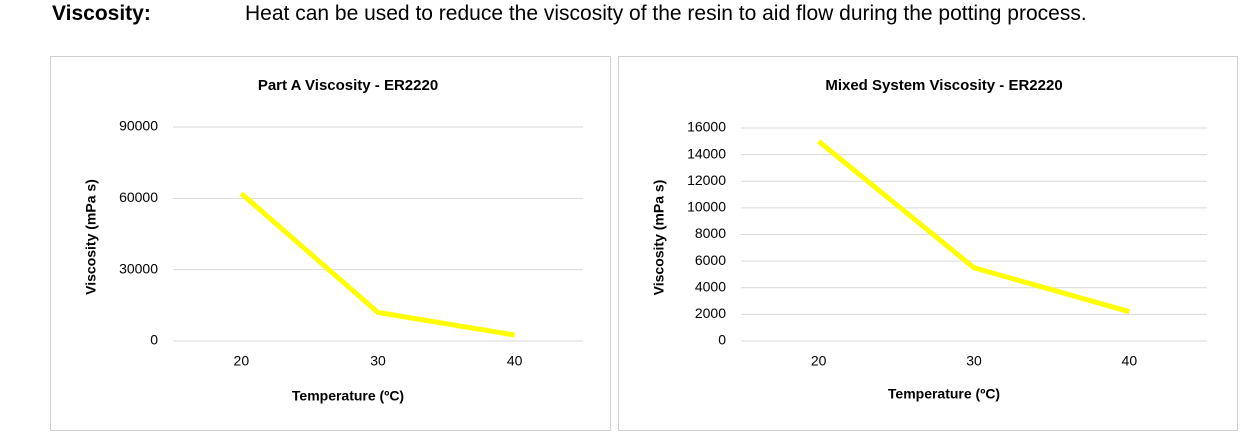 The image size is (1248, 447). I want to click on y-tick-label: 10000, so click(706, 207).